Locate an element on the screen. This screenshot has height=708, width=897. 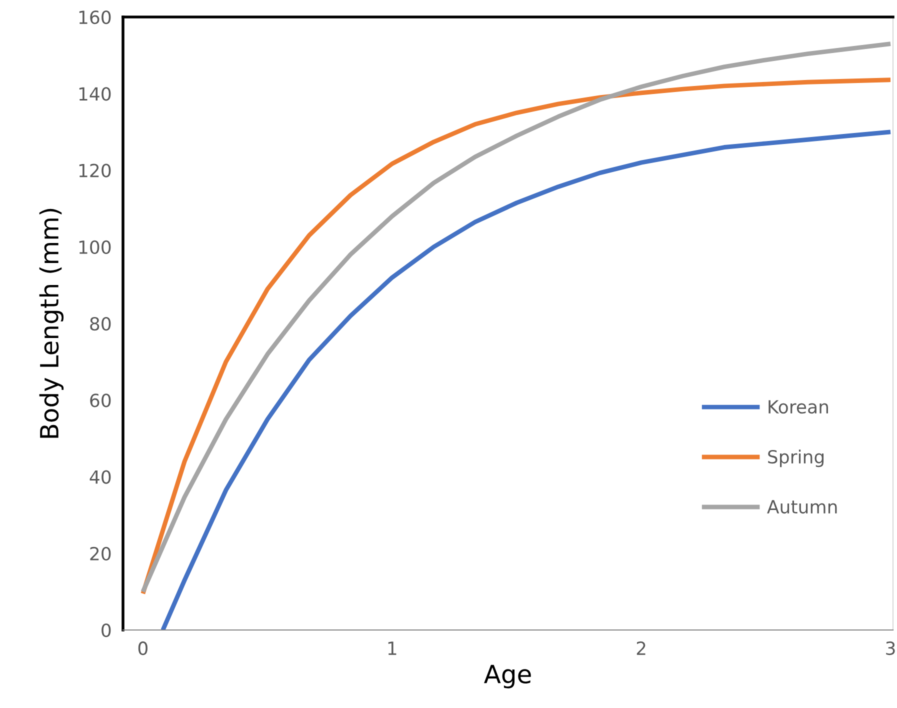
y-tick-label: 80 is located at coordinates (100, 323).